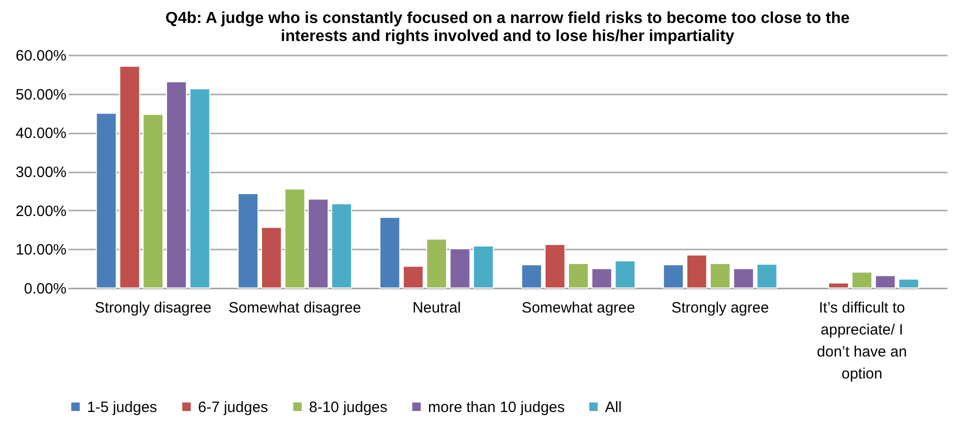 Image resolution: width=967 pixels, height=425 pixels. Describe the element at coordinates (41, 211) in the screenshot. I see `y-tick-label: 20.00%` at that location.